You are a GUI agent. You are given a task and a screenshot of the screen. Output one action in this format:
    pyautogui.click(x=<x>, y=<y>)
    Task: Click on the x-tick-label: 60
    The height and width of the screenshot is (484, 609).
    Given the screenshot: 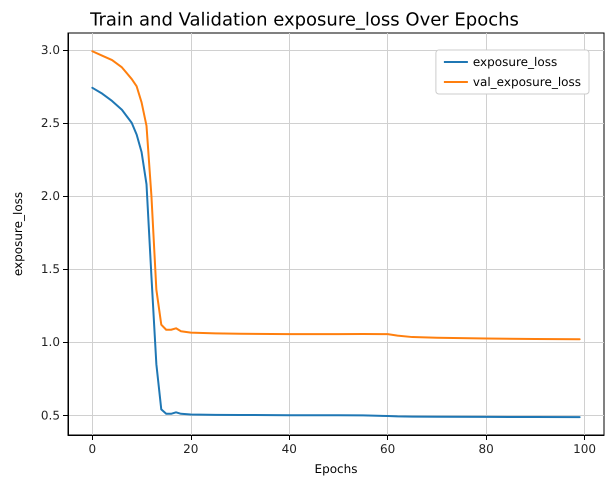 What is the action you would take?
    pyautogui.click(x=388, y=449)
    